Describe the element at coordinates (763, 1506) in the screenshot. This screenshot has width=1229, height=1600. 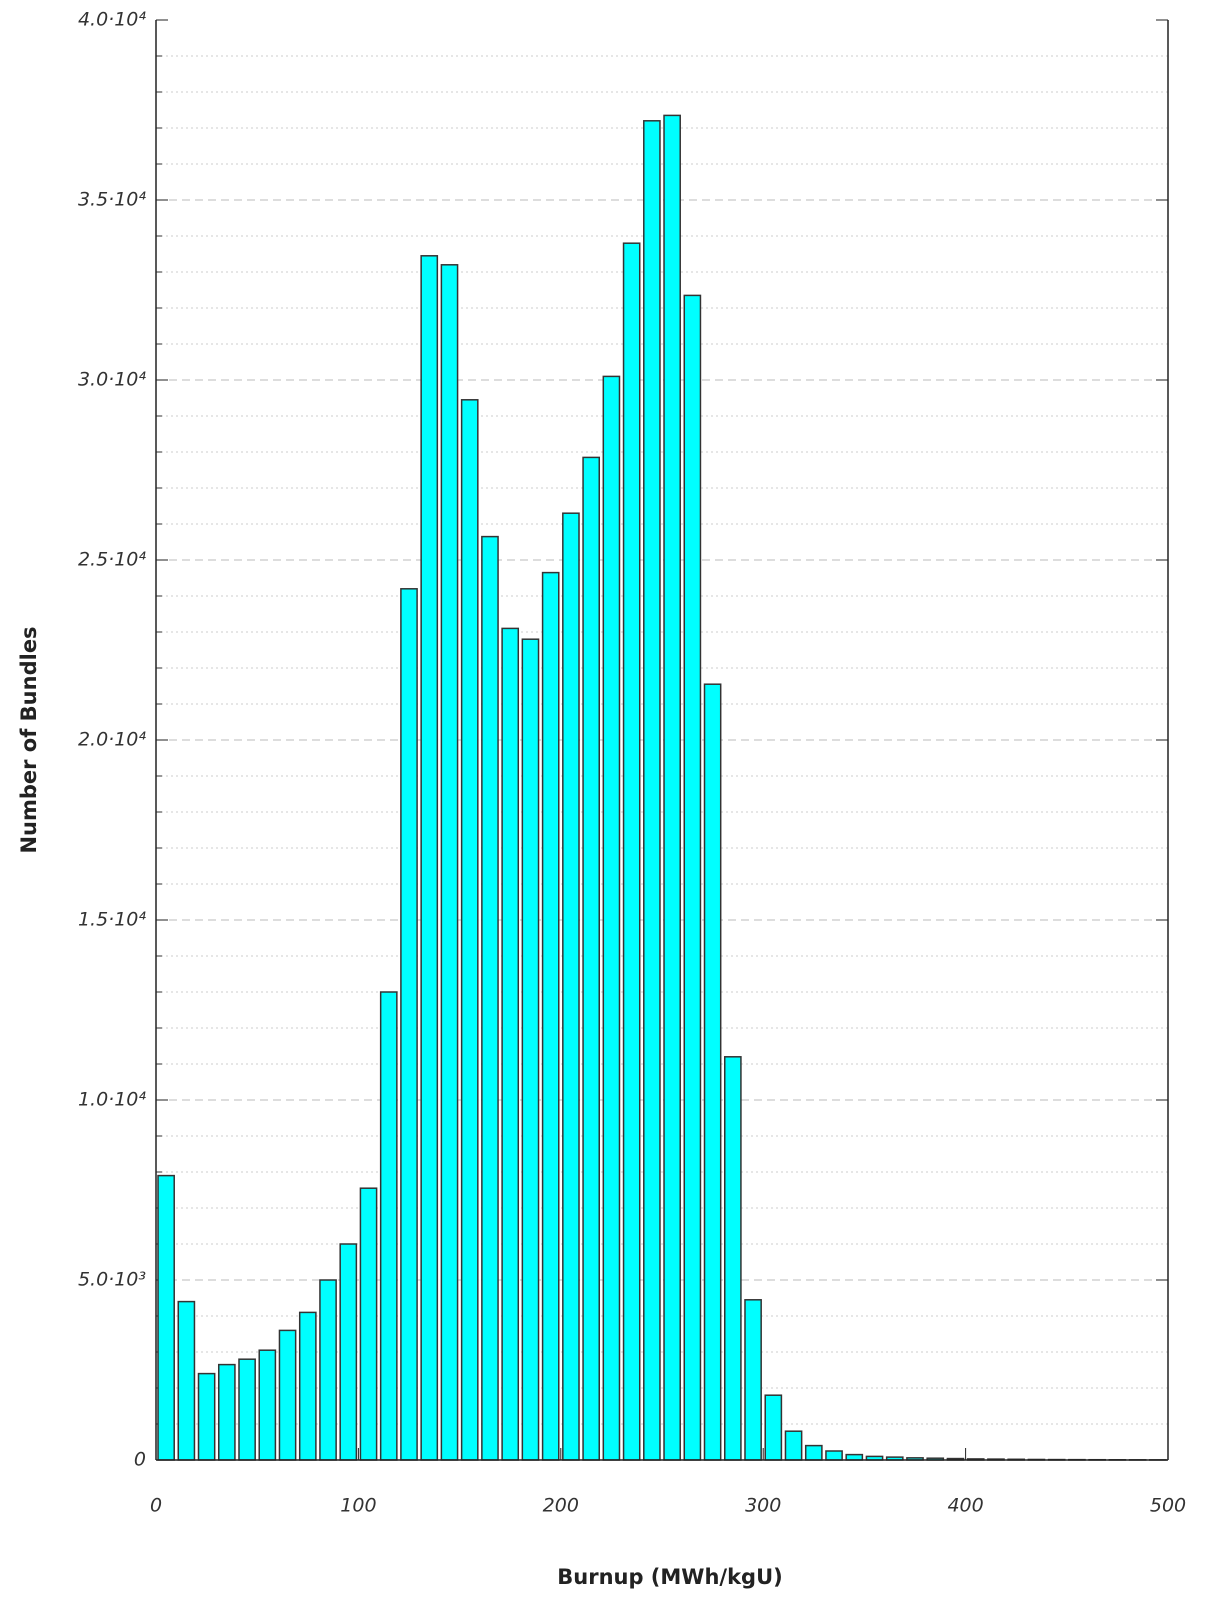
I see `x-tick-label: 300` at that location.